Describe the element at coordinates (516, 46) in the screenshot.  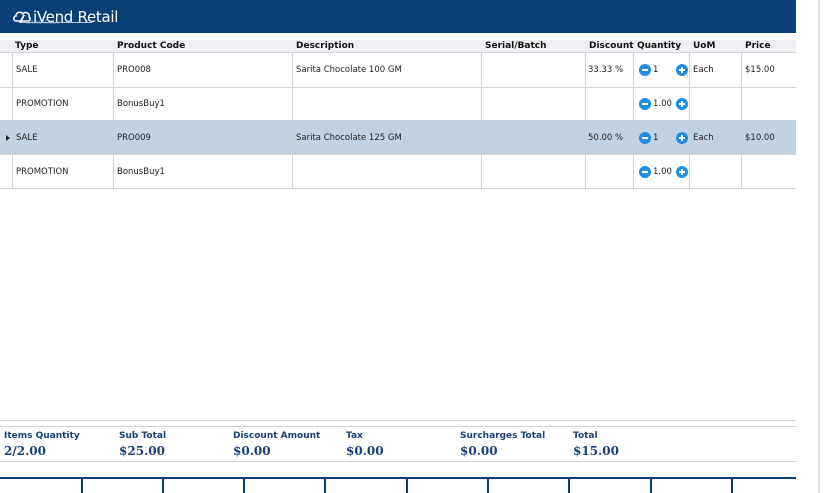
I see `col-header-serial-batch: Serial/Batch` at that location.